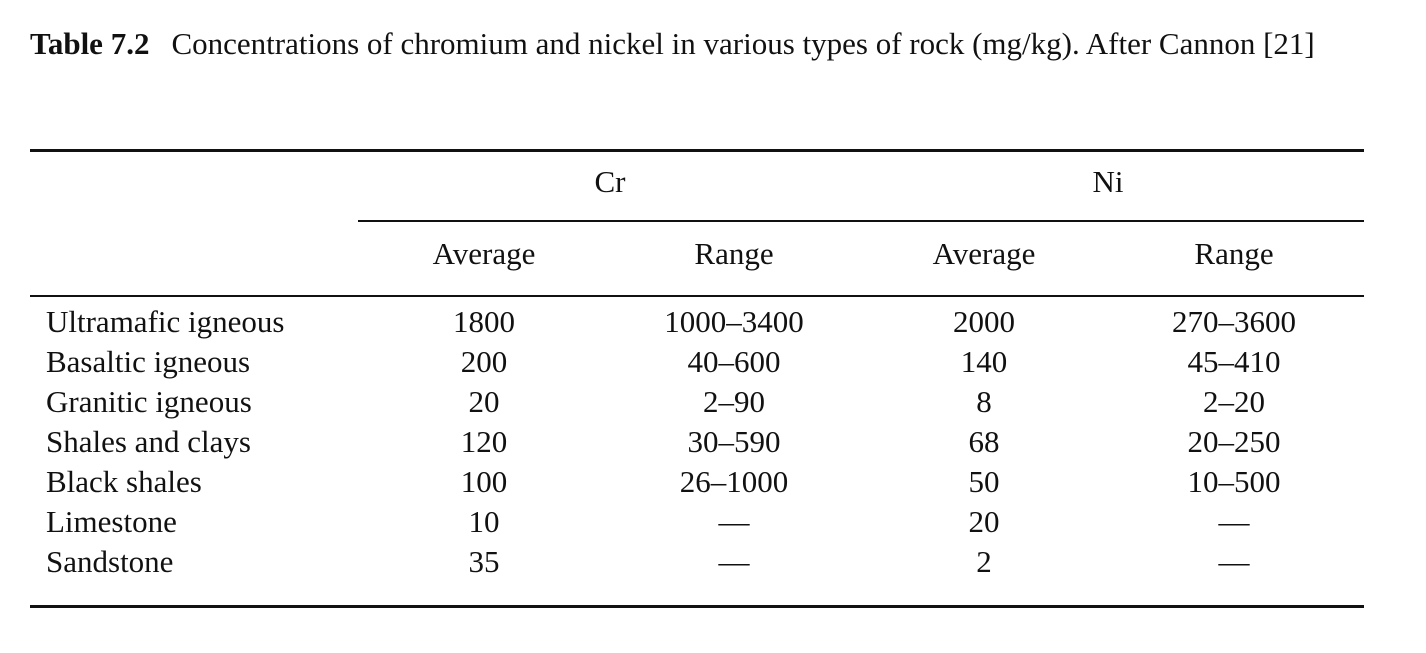 This screenshot has height=653, width=1426. I want to click on ni-range-cell: 45–410, so click(1234, 361).